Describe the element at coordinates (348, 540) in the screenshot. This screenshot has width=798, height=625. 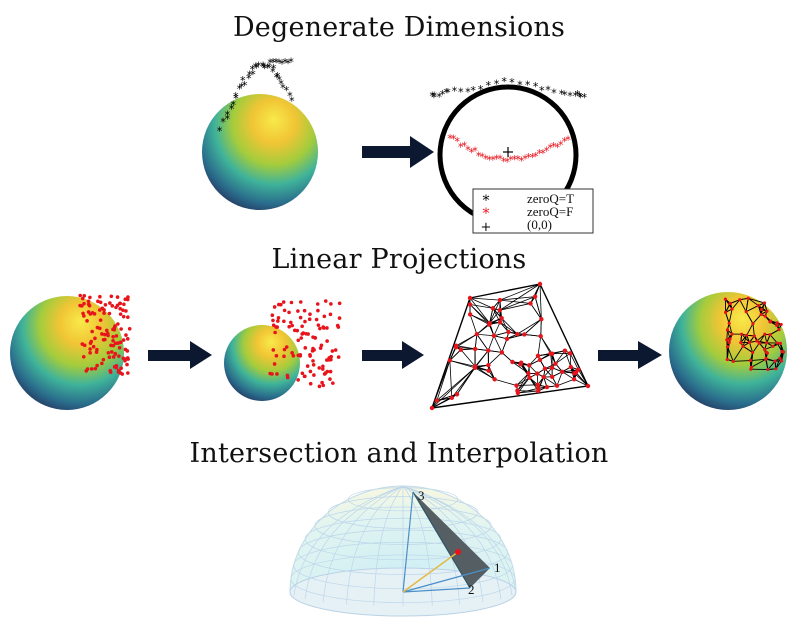
I see `dome-meridian` at that location.